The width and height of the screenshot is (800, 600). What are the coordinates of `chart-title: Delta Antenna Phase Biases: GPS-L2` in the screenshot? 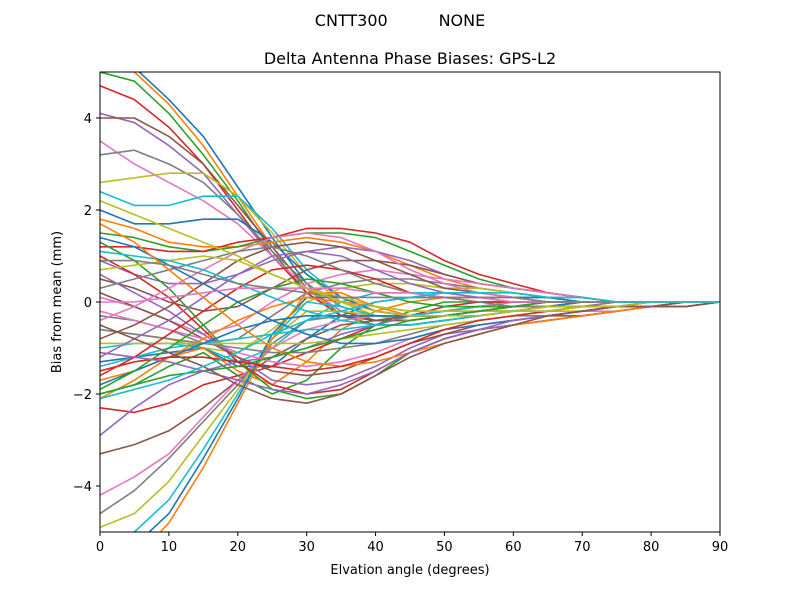 It's located at (410, 58).